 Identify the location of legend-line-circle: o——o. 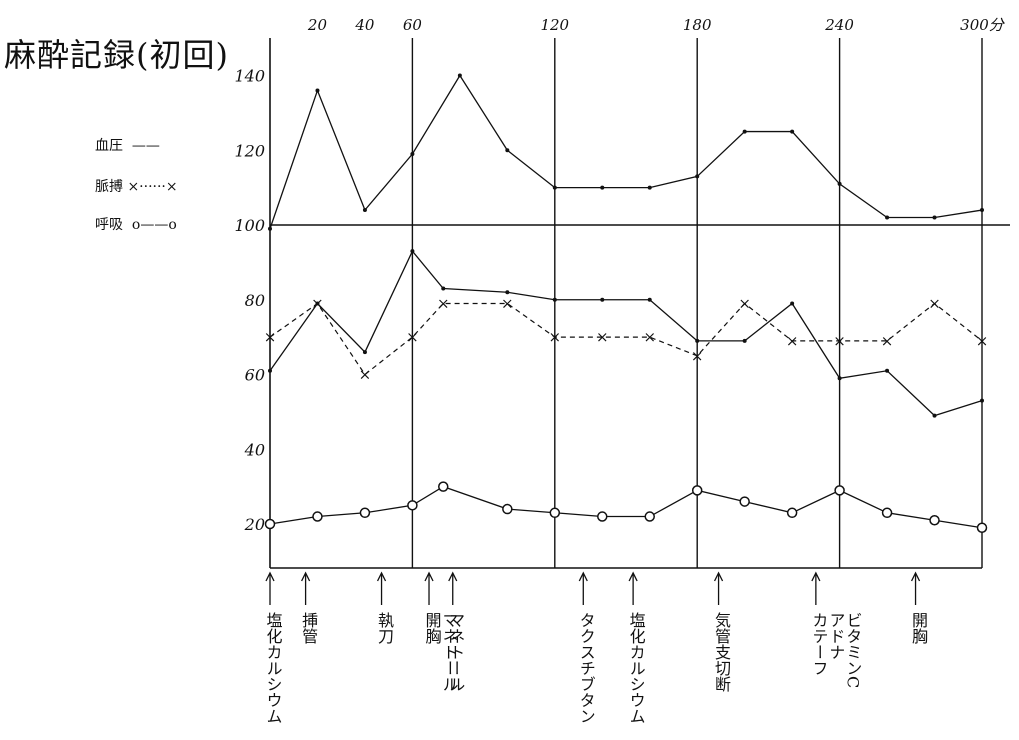
(152, 225).